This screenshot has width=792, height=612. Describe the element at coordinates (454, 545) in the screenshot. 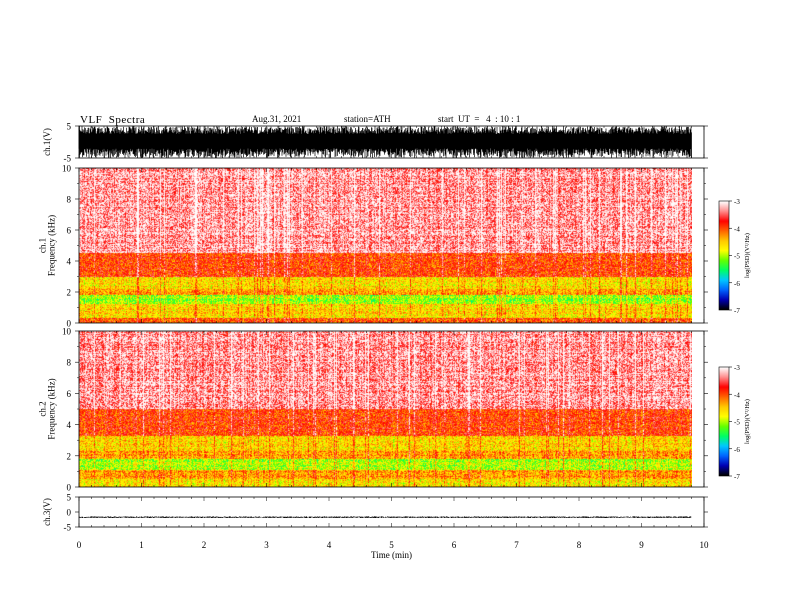

I see `x-tick-label: 6` at that location.